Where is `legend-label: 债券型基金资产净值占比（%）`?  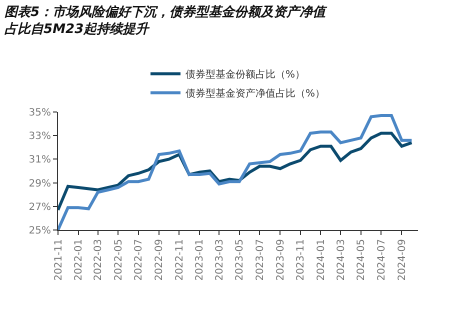 legend-label: 债券型基金资产净值占比（%） is located at coordinates (256, 94).